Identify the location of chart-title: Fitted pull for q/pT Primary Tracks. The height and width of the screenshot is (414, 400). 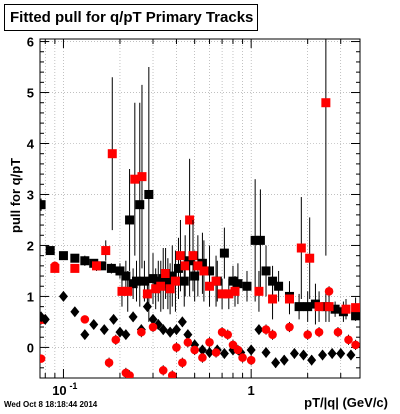
(131, 17).